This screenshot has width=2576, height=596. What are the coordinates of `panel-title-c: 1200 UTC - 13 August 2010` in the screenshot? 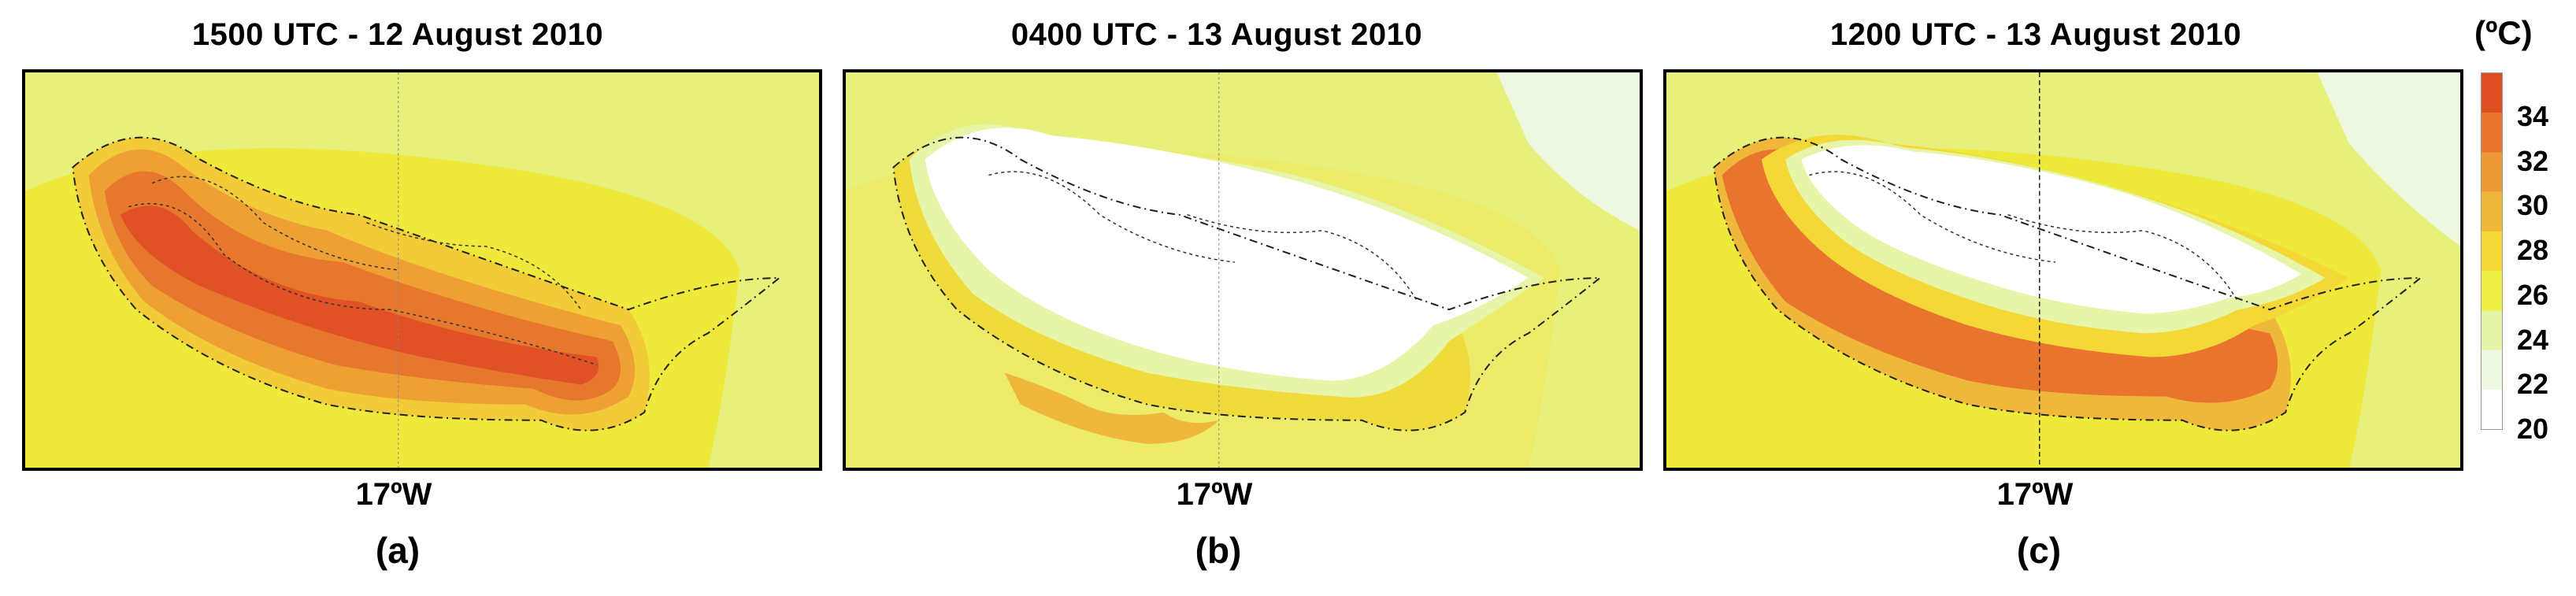 It's located at (2035, 34).